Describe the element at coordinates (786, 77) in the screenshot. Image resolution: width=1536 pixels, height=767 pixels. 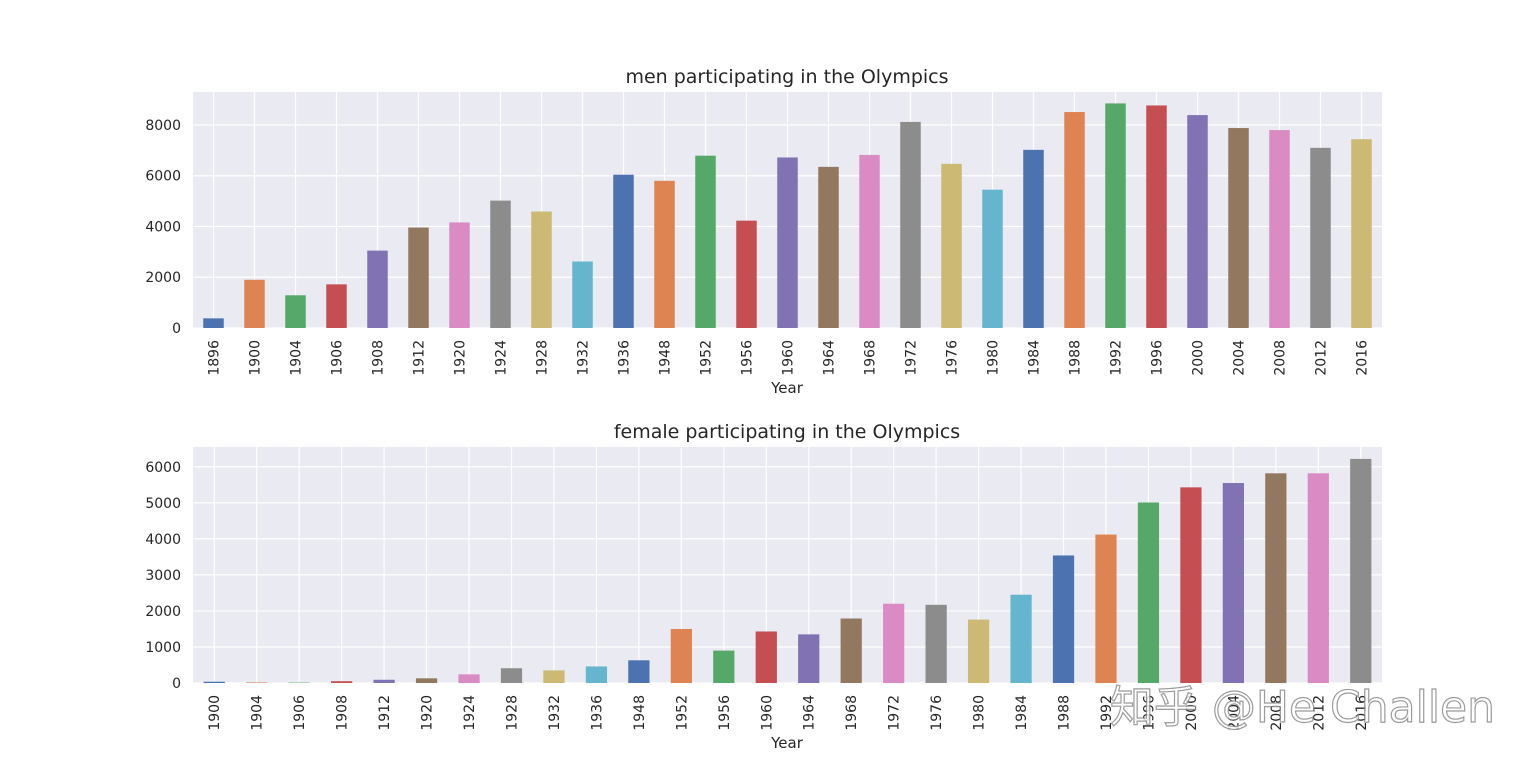
I see `chart-title: men participating in the Olympics` at that location.